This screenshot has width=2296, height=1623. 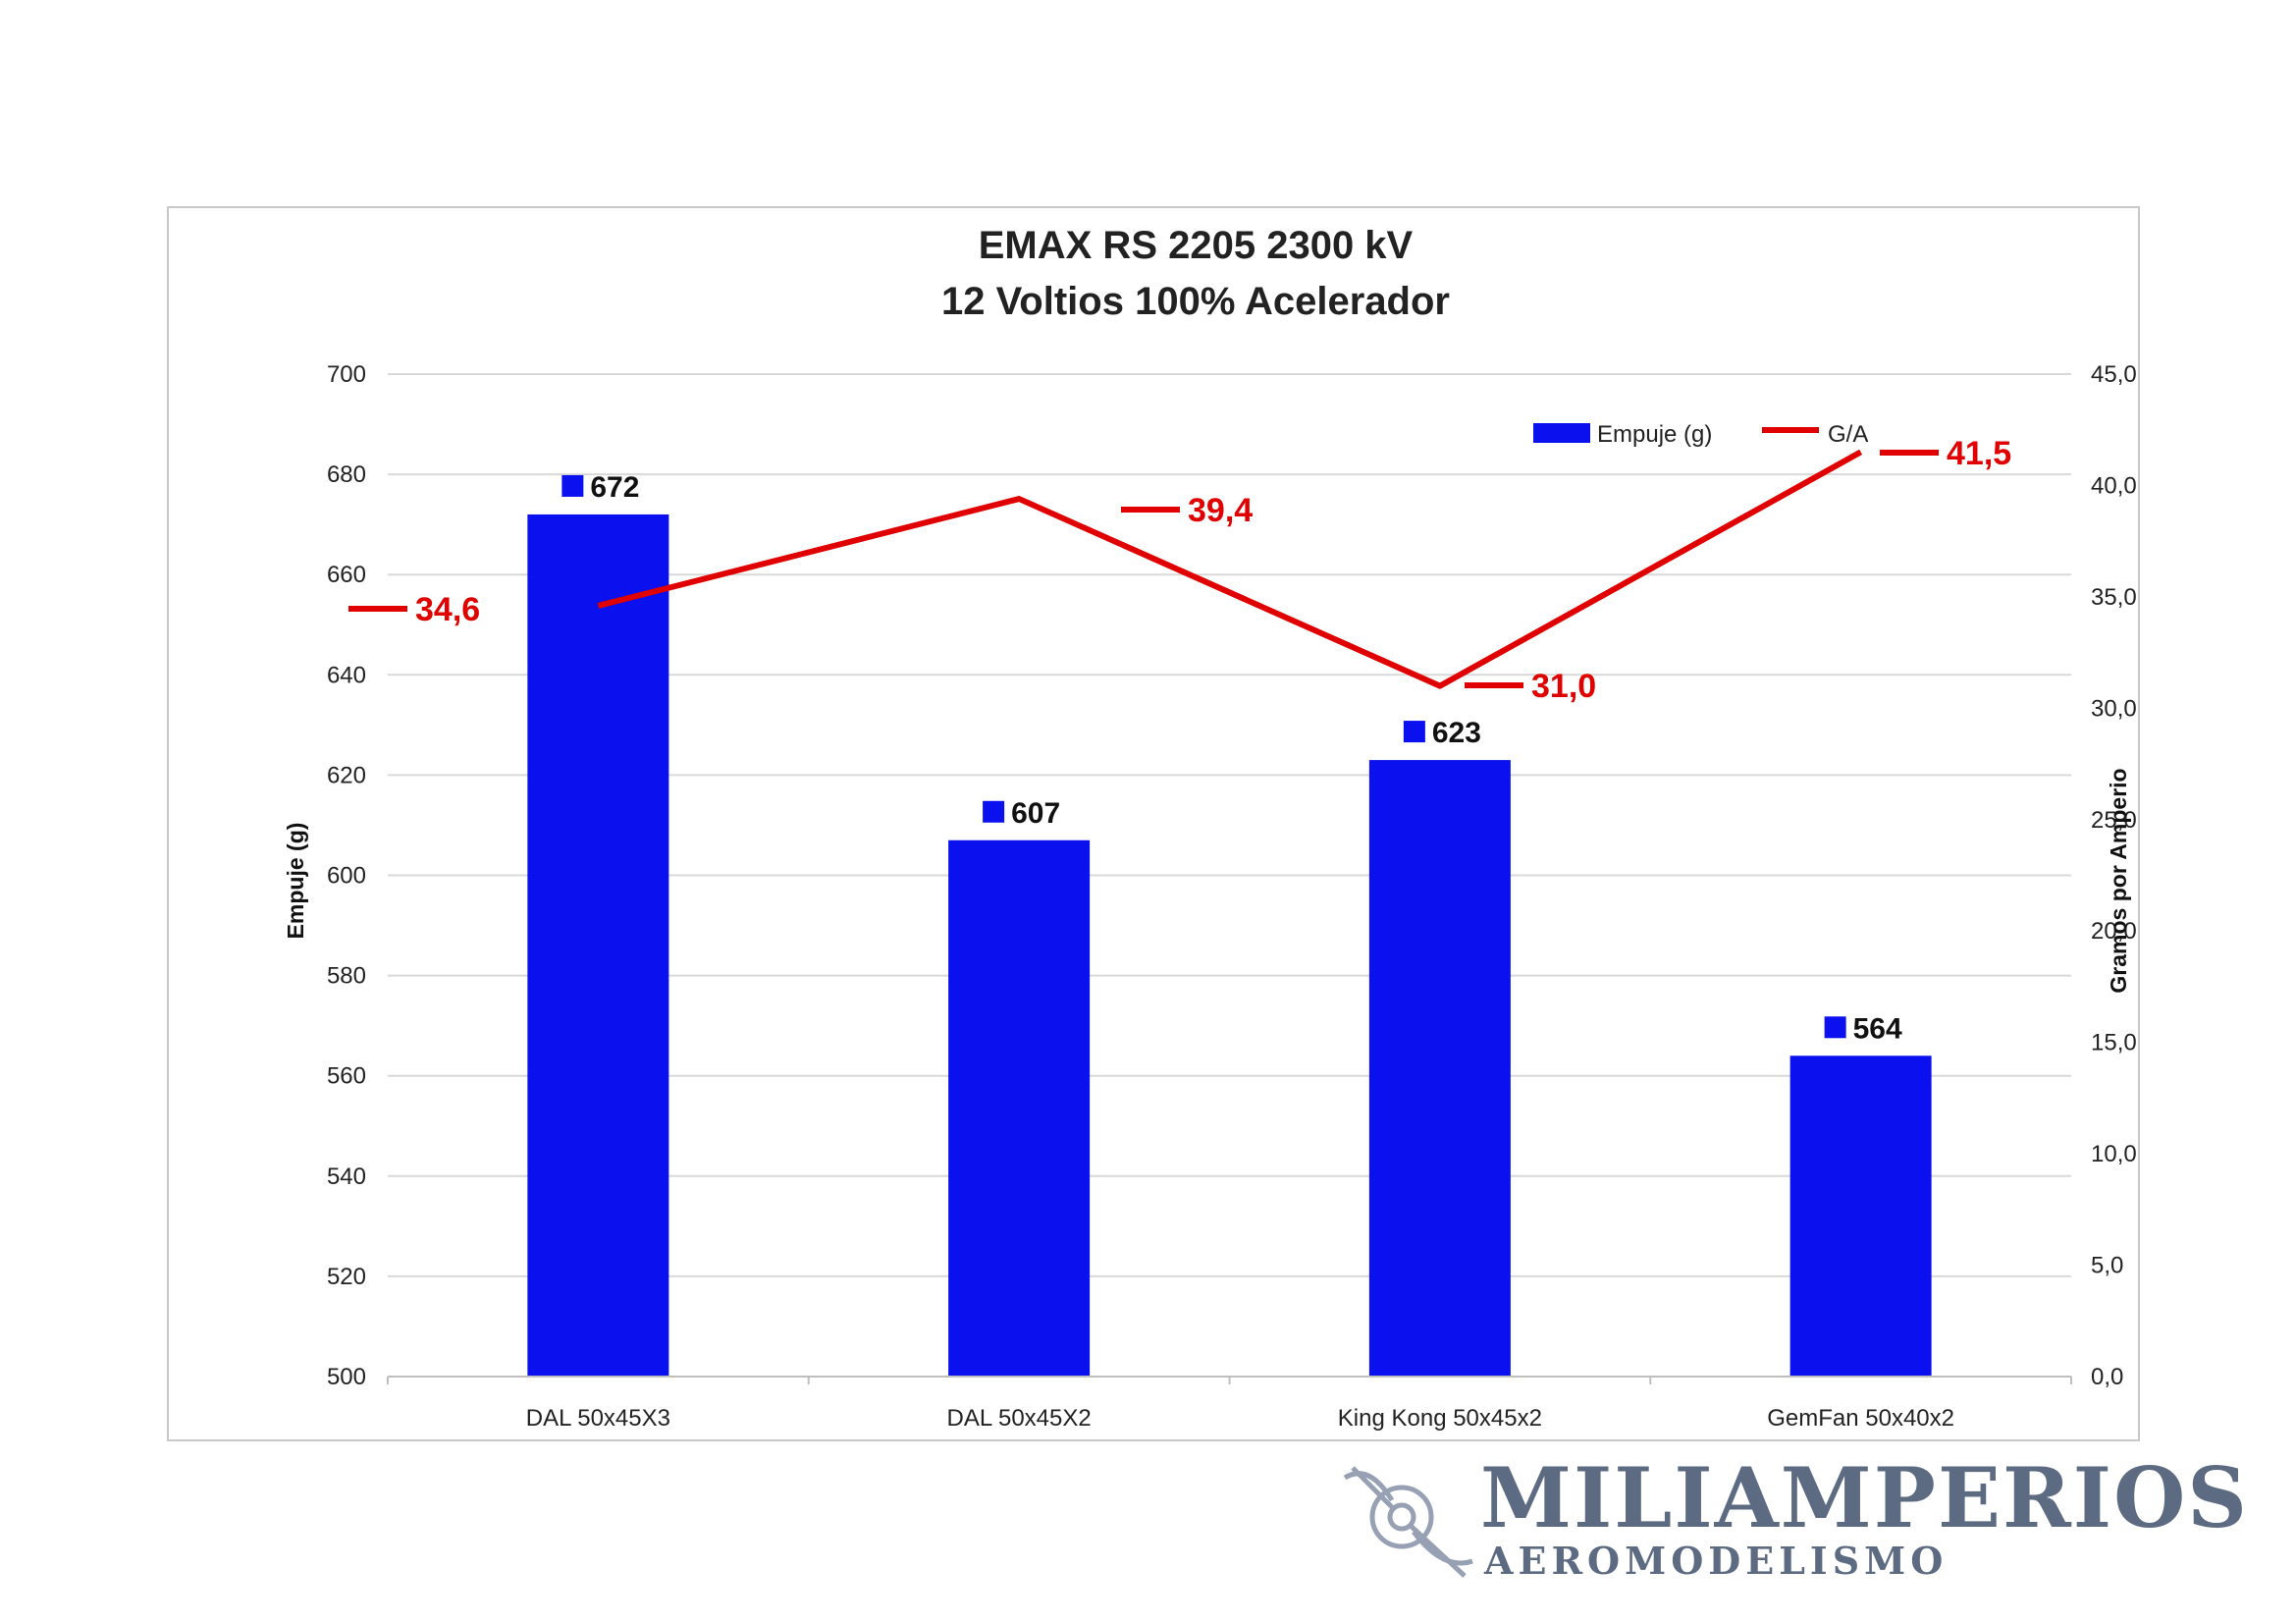 I want to click on y2-tick-label: 15,0, so click(x=2114, y=1043).